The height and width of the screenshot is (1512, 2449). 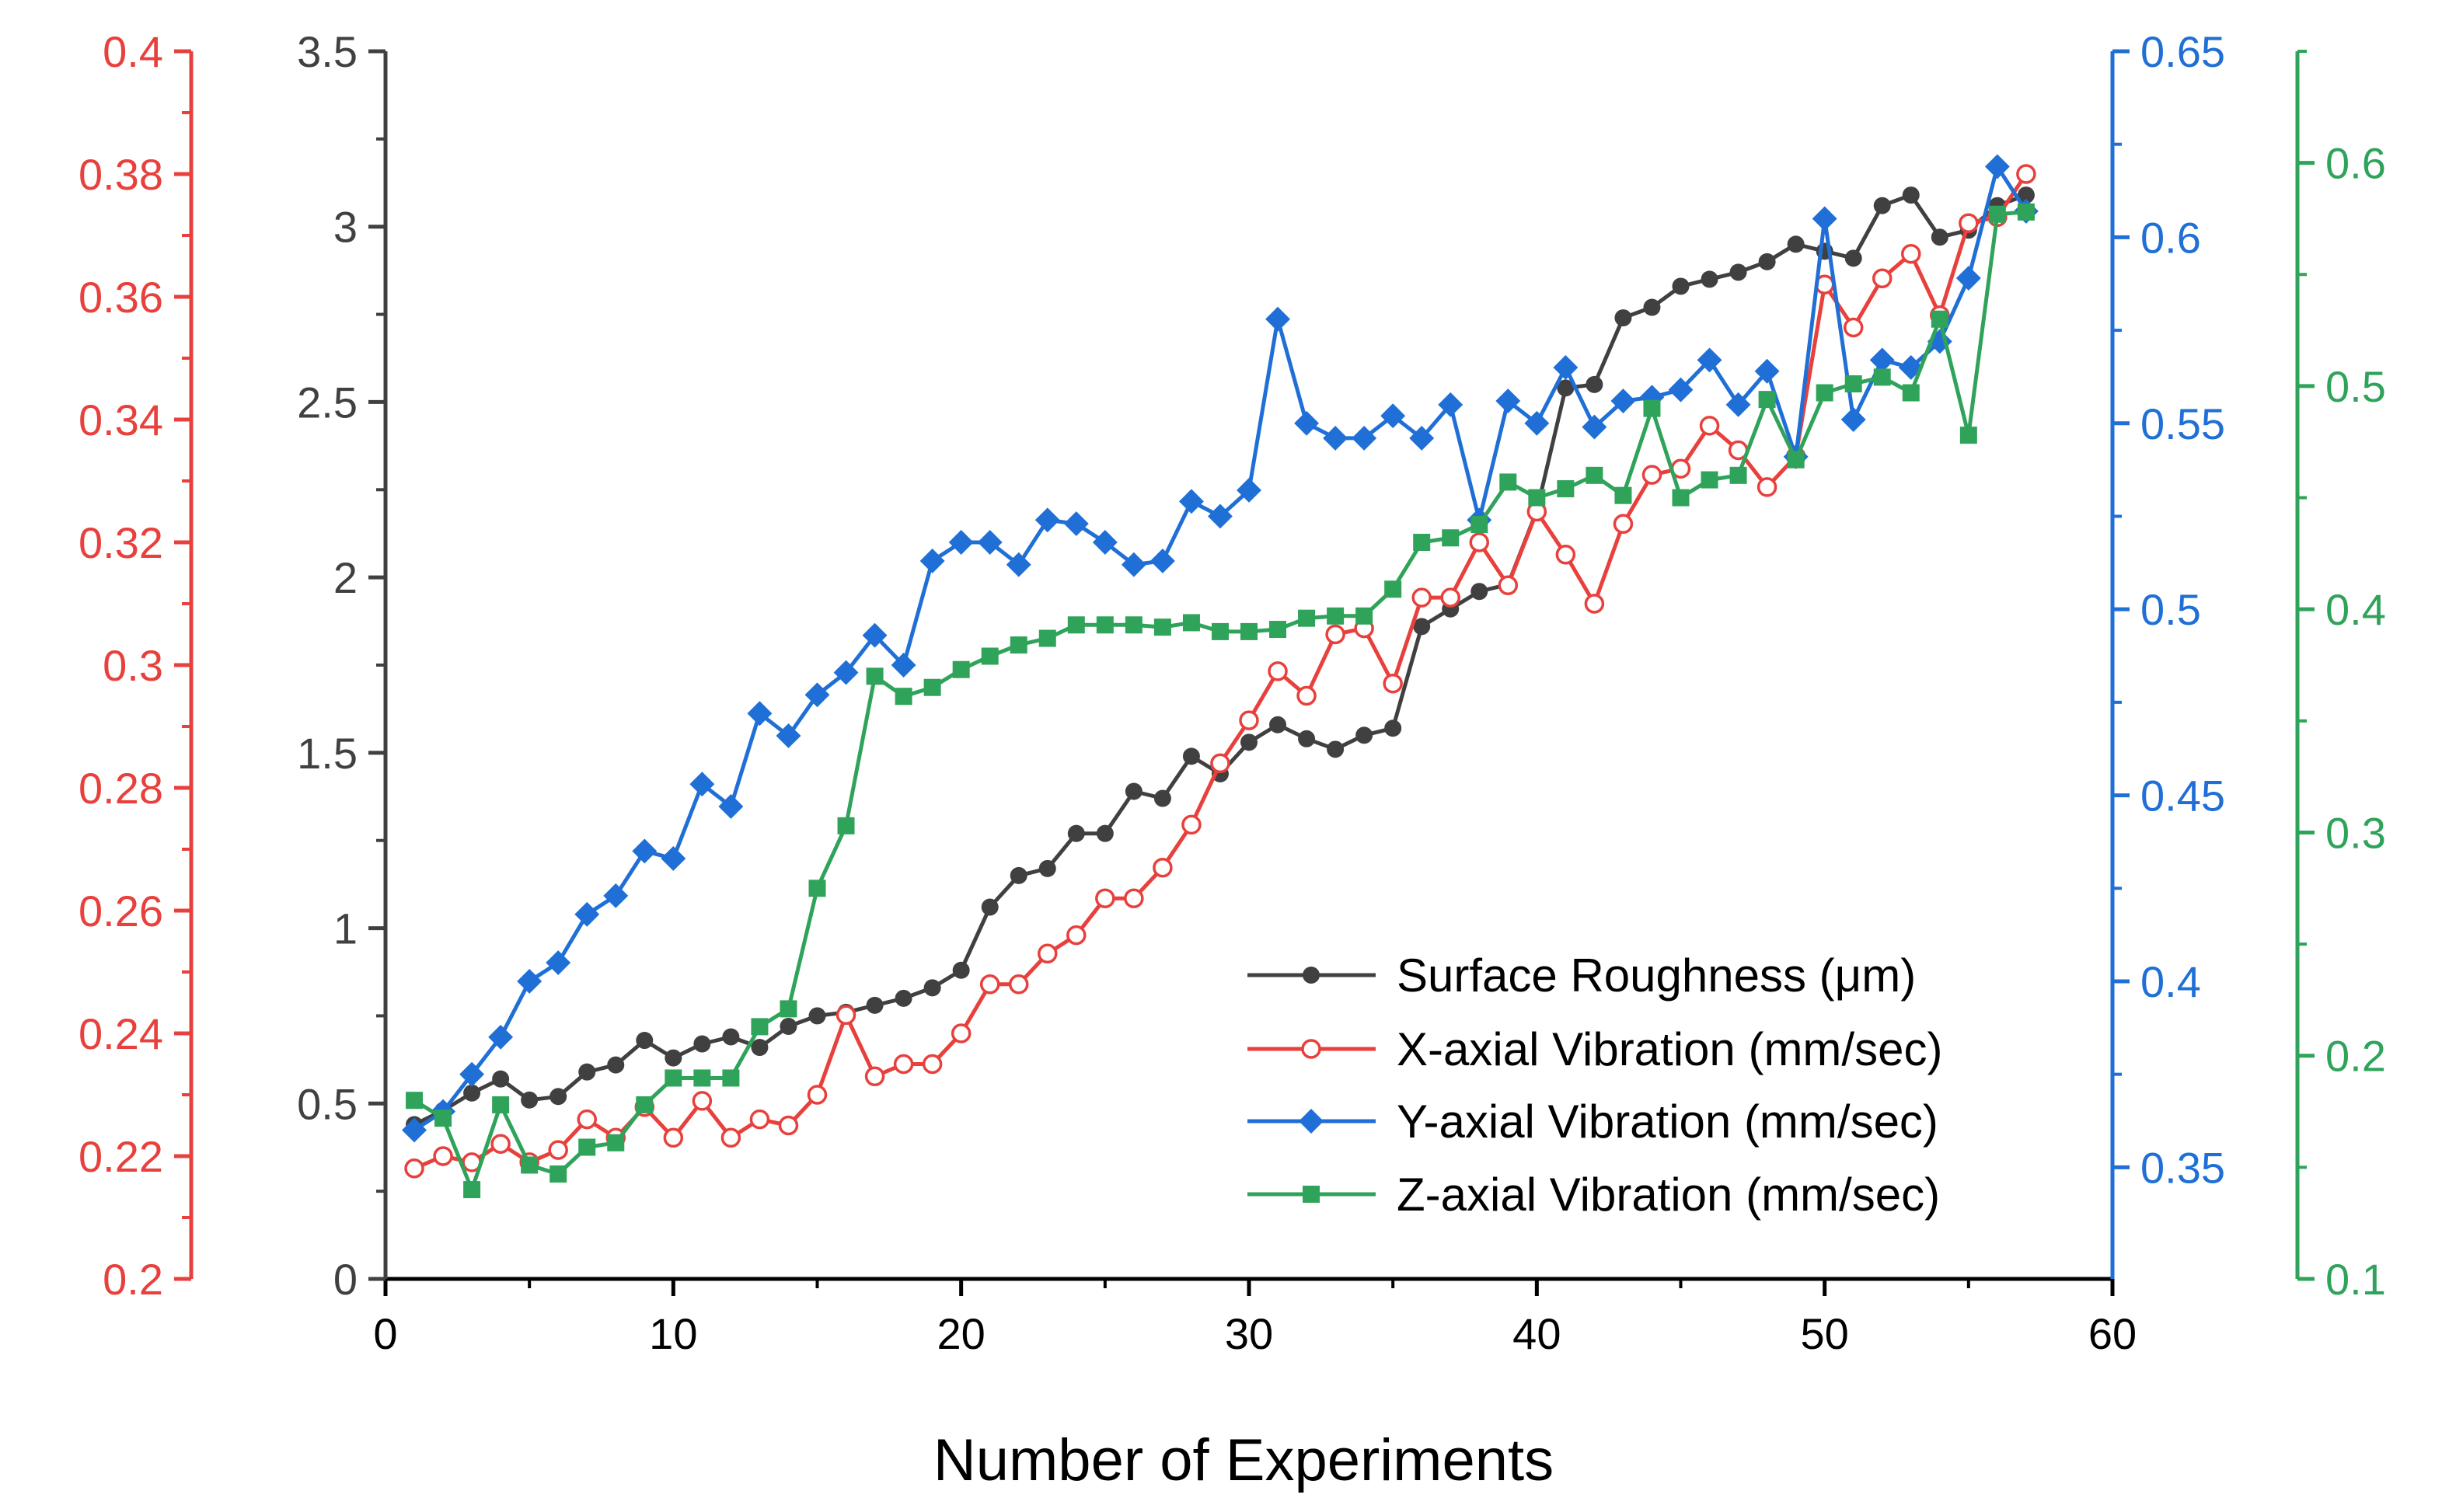 I want to click on roughness-tick-label: 2, so click(x=345, y=577).